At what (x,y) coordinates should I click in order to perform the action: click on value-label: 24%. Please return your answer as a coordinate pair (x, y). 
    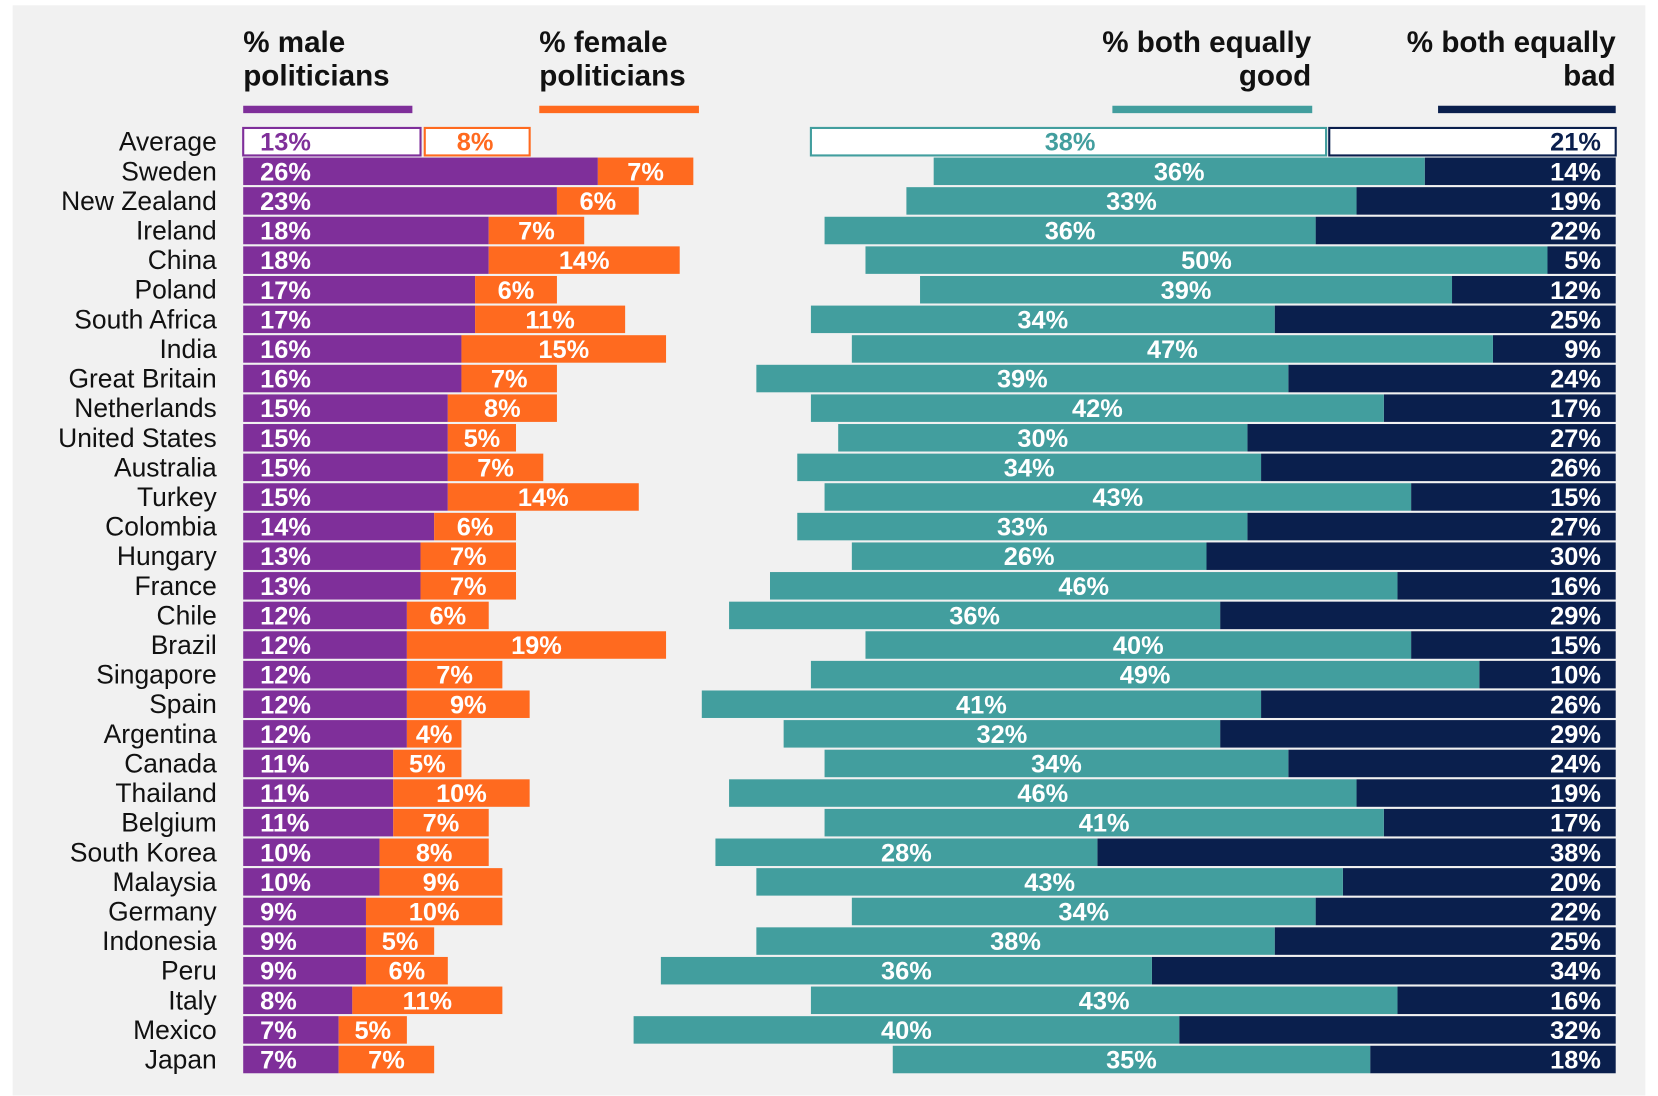
    Looking at the image, I should click on (1575, 765).